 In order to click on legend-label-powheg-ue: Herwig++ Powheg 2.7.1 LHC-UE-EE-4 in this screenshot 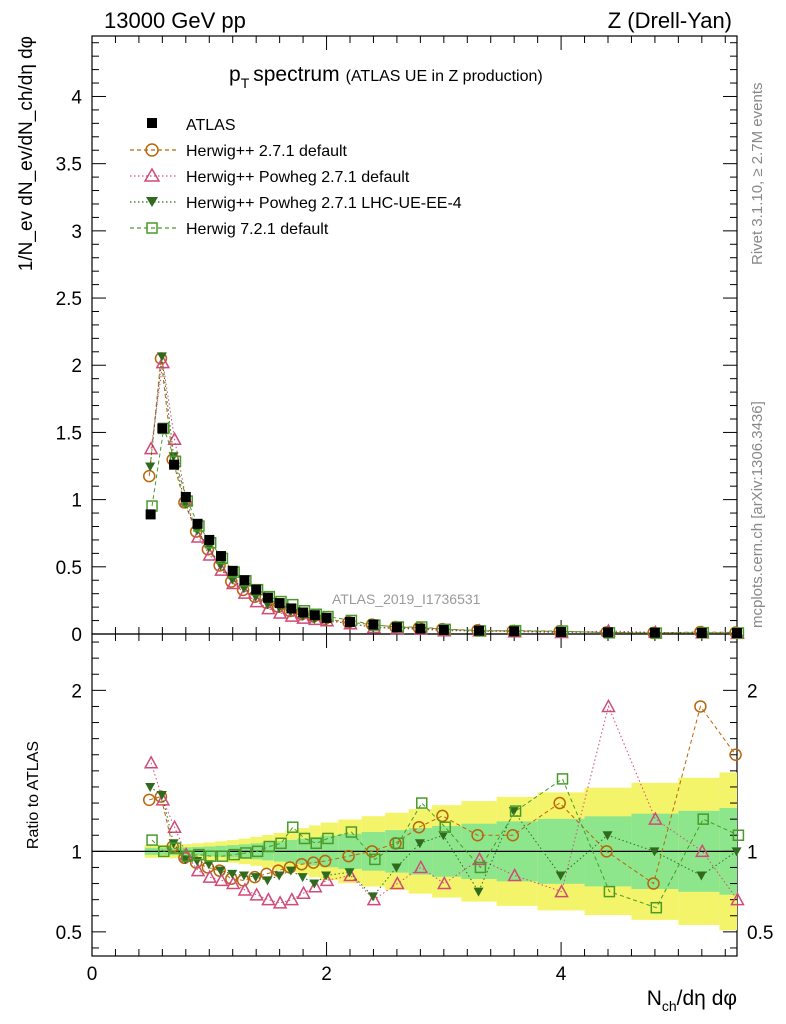, I will do `click(324, 203)`.